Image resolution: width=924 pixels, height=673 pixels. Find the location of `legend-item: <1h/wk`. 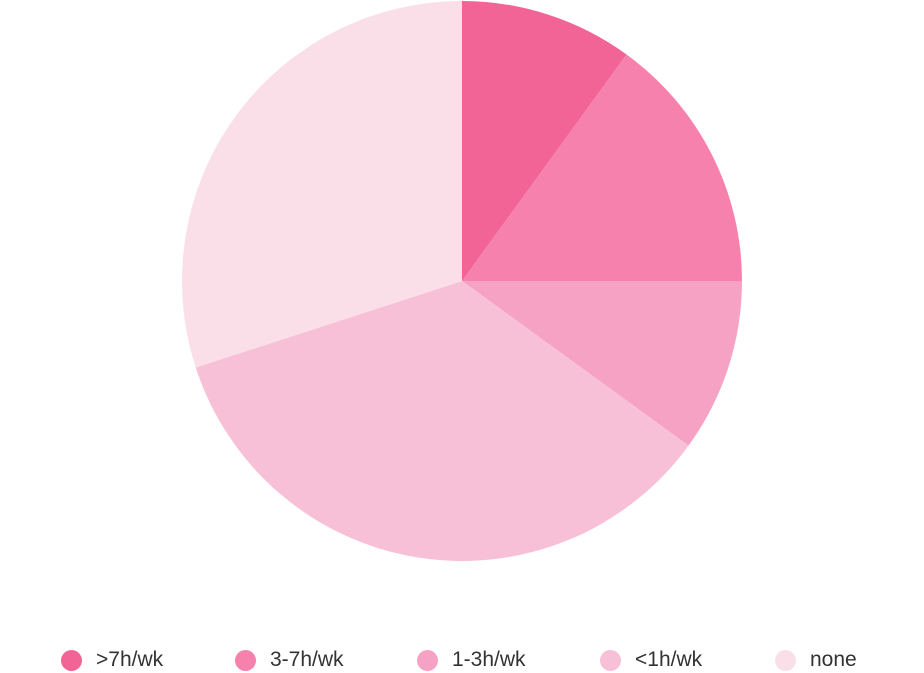

legend-item: <1h/wk is located at coordinates (651, 658).